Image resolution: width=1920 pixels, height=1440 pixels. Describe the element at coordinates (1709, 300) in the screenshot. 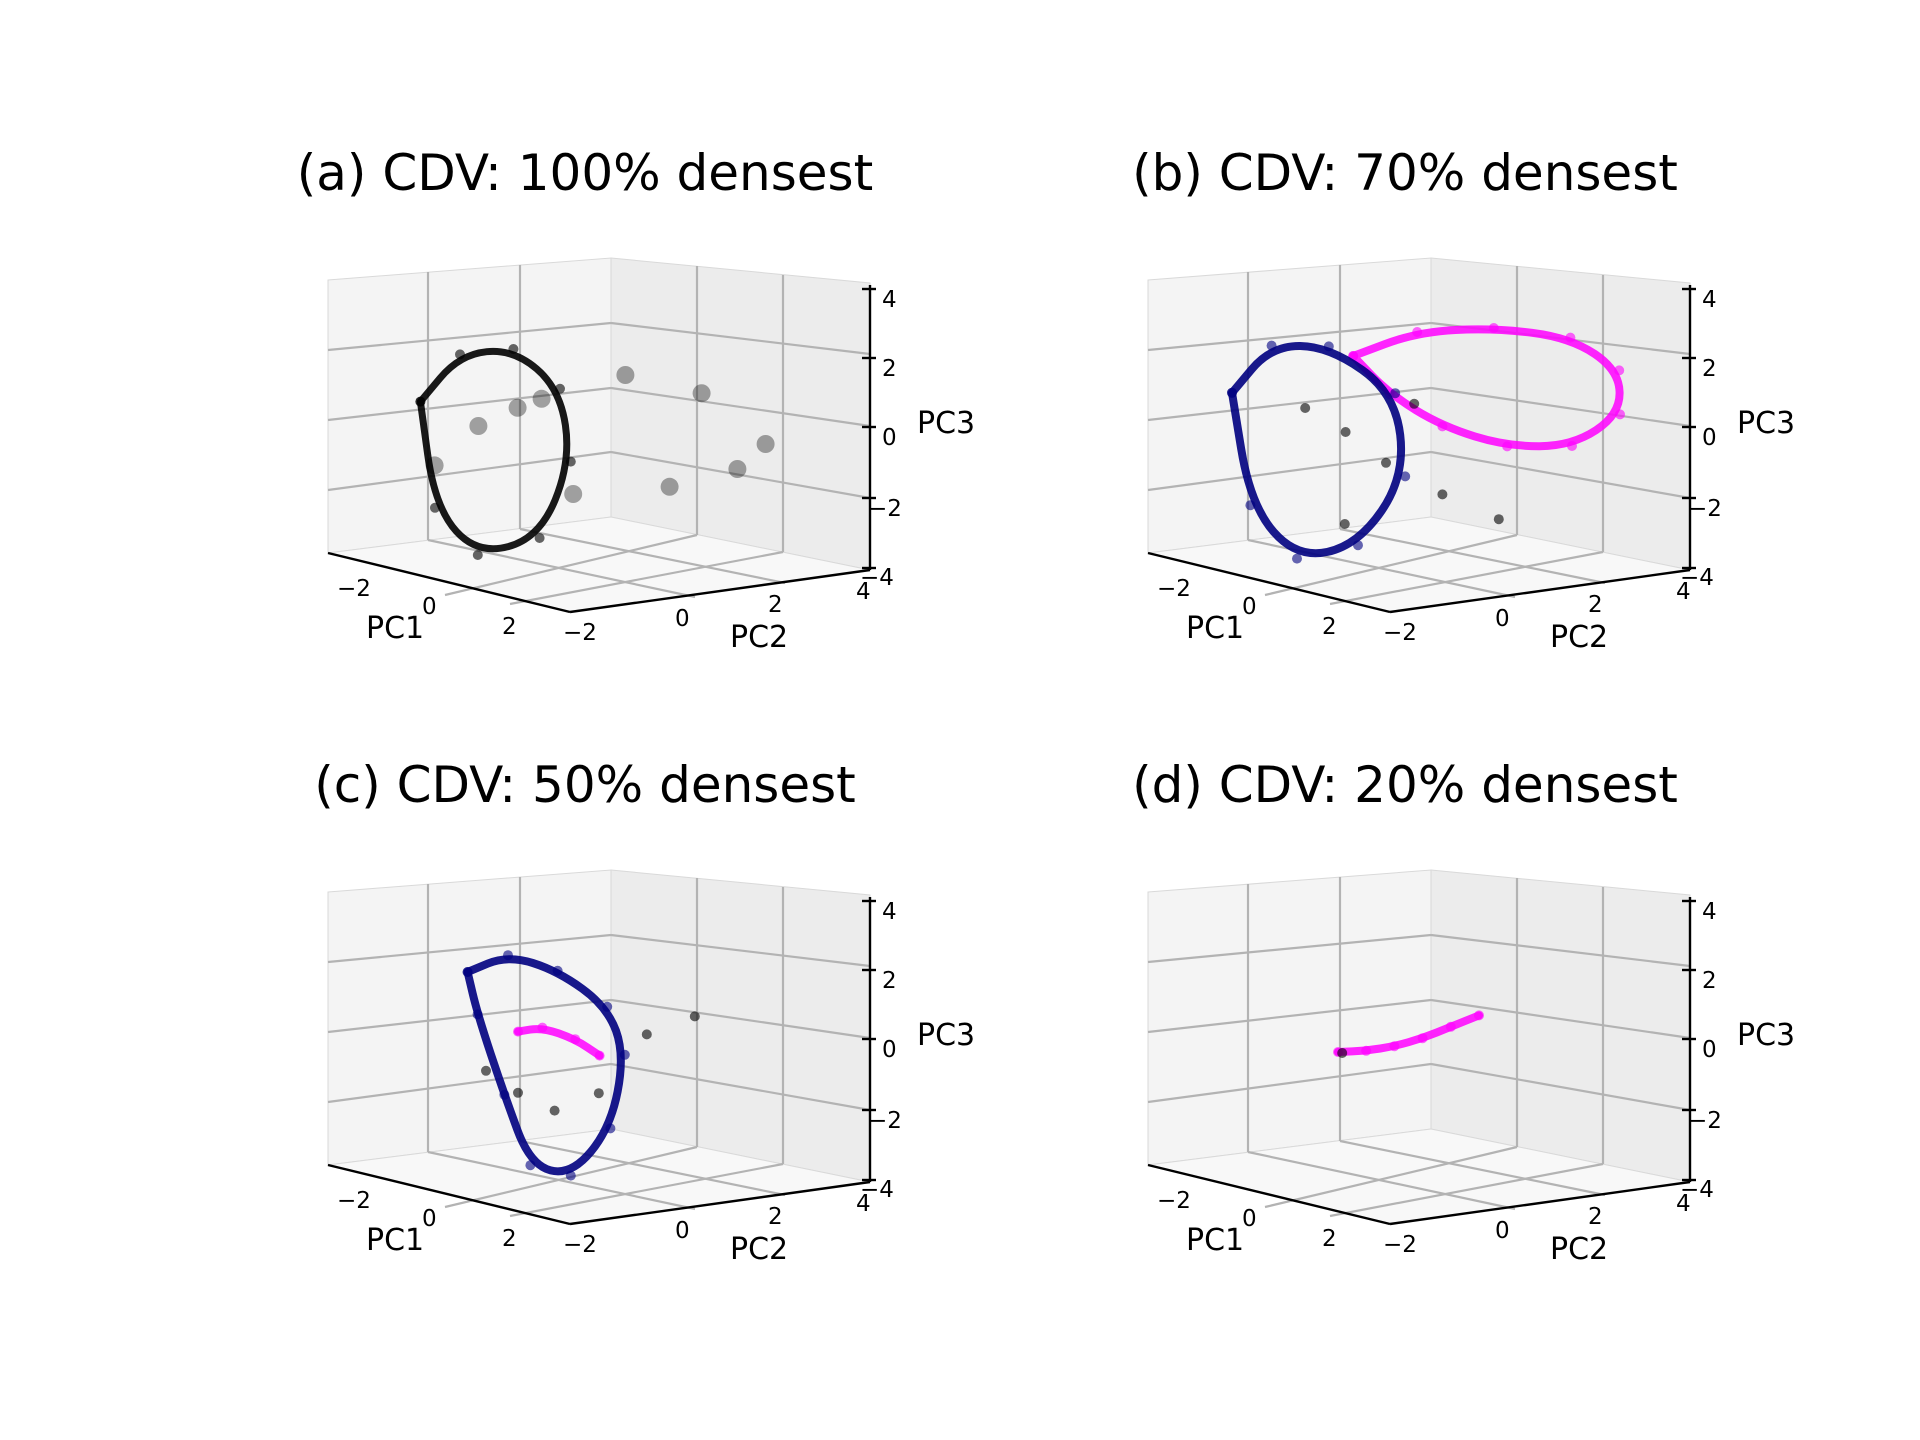

I see `z-tick-label: 4` at that location.